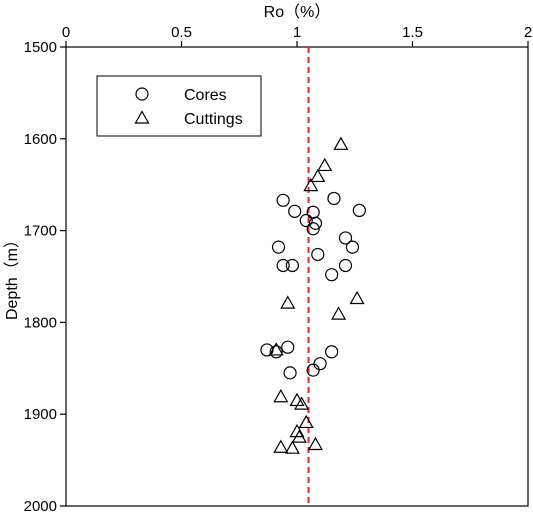 This screenshot has width=533, height=513. What do you see at coordinates (66, 32) in the screenshot?
I see `x-tick-label: 0` at bounding box center [66, 32].